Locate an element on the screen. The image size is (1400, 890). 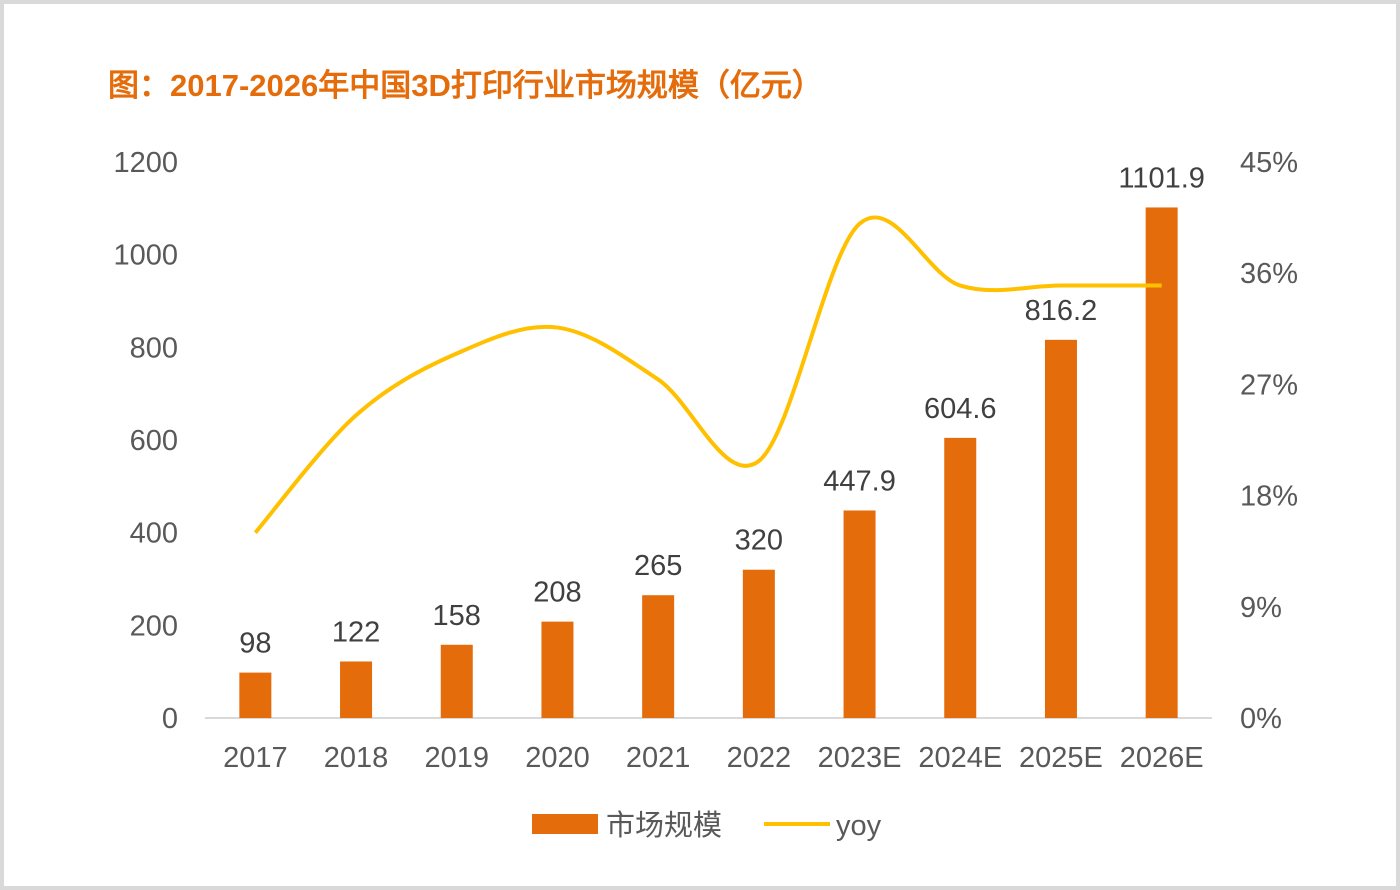
x-tick-label: 2019 is located at coordinates (456, 758).